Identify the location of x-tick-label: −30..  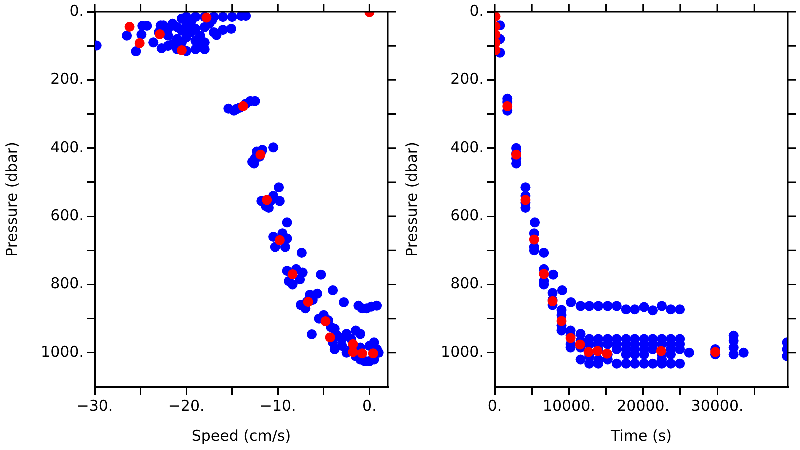
(95, 405).